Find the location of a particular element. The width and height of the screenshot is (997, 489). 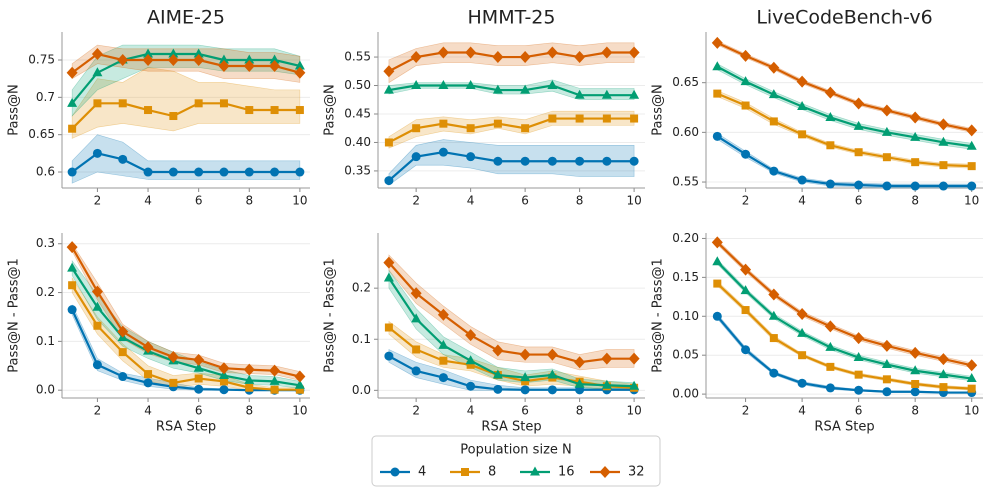

subplot-title: HMMT-25 is located at coordinates (512, 18).